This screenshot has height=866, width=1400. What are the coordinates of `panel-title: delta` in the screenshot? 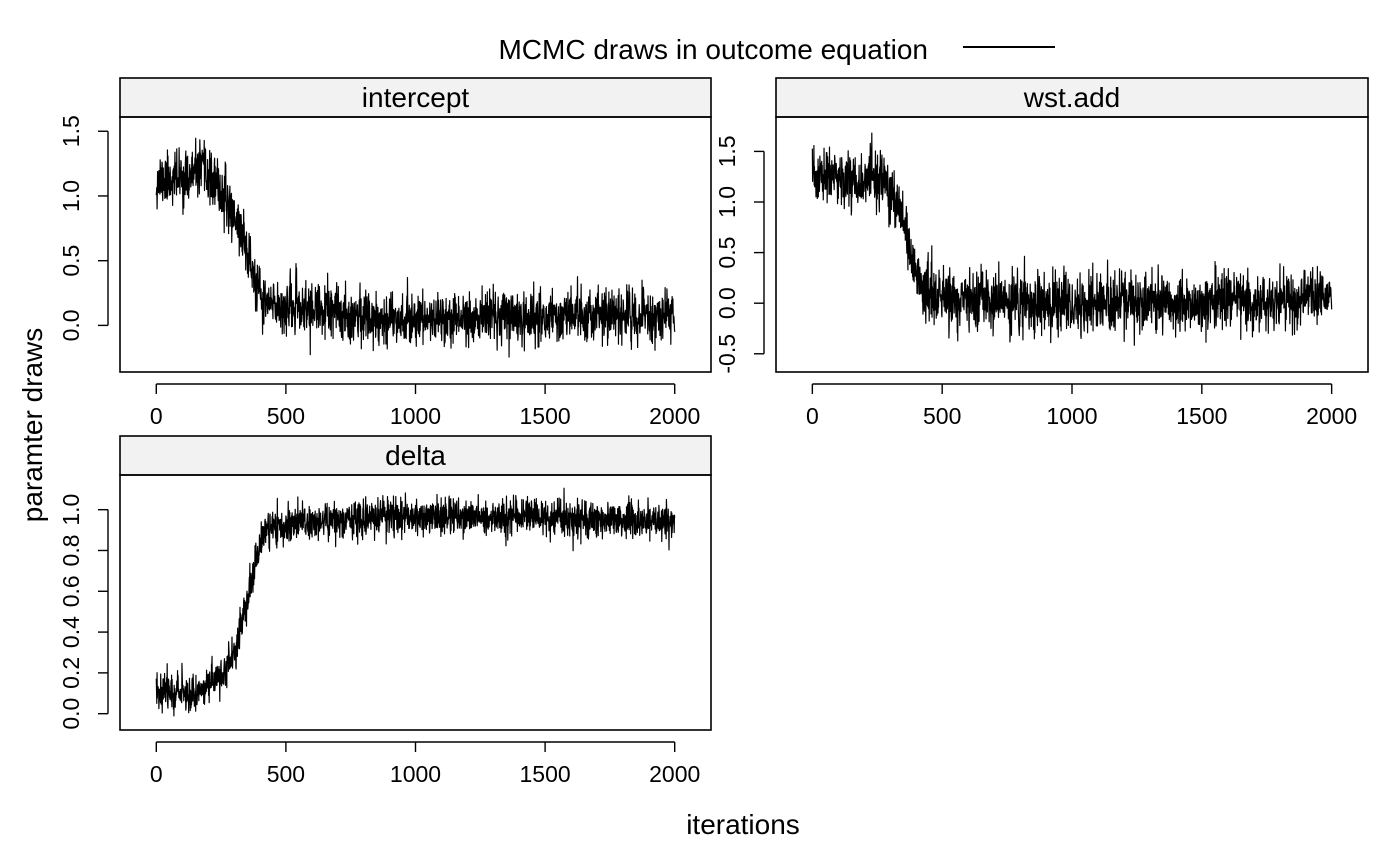 It's located at (415, 455).